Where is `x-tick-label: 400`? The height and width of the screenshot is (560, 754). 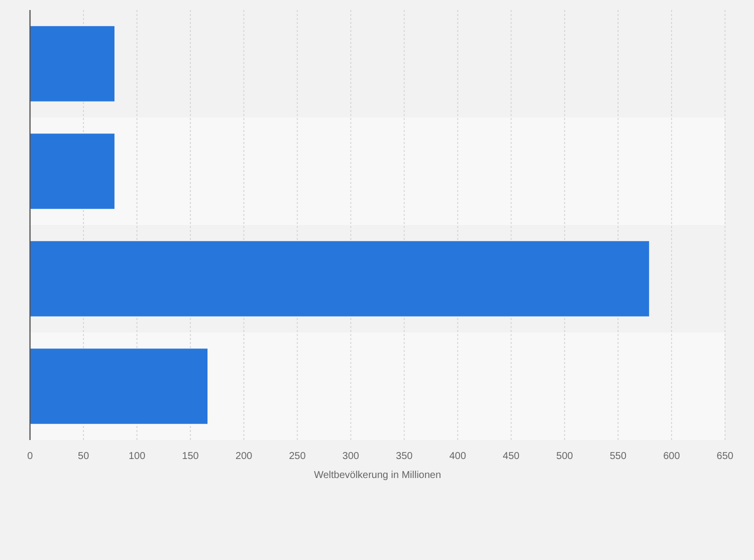 x-tick-label: 400 is located at coordinates (457, 456).